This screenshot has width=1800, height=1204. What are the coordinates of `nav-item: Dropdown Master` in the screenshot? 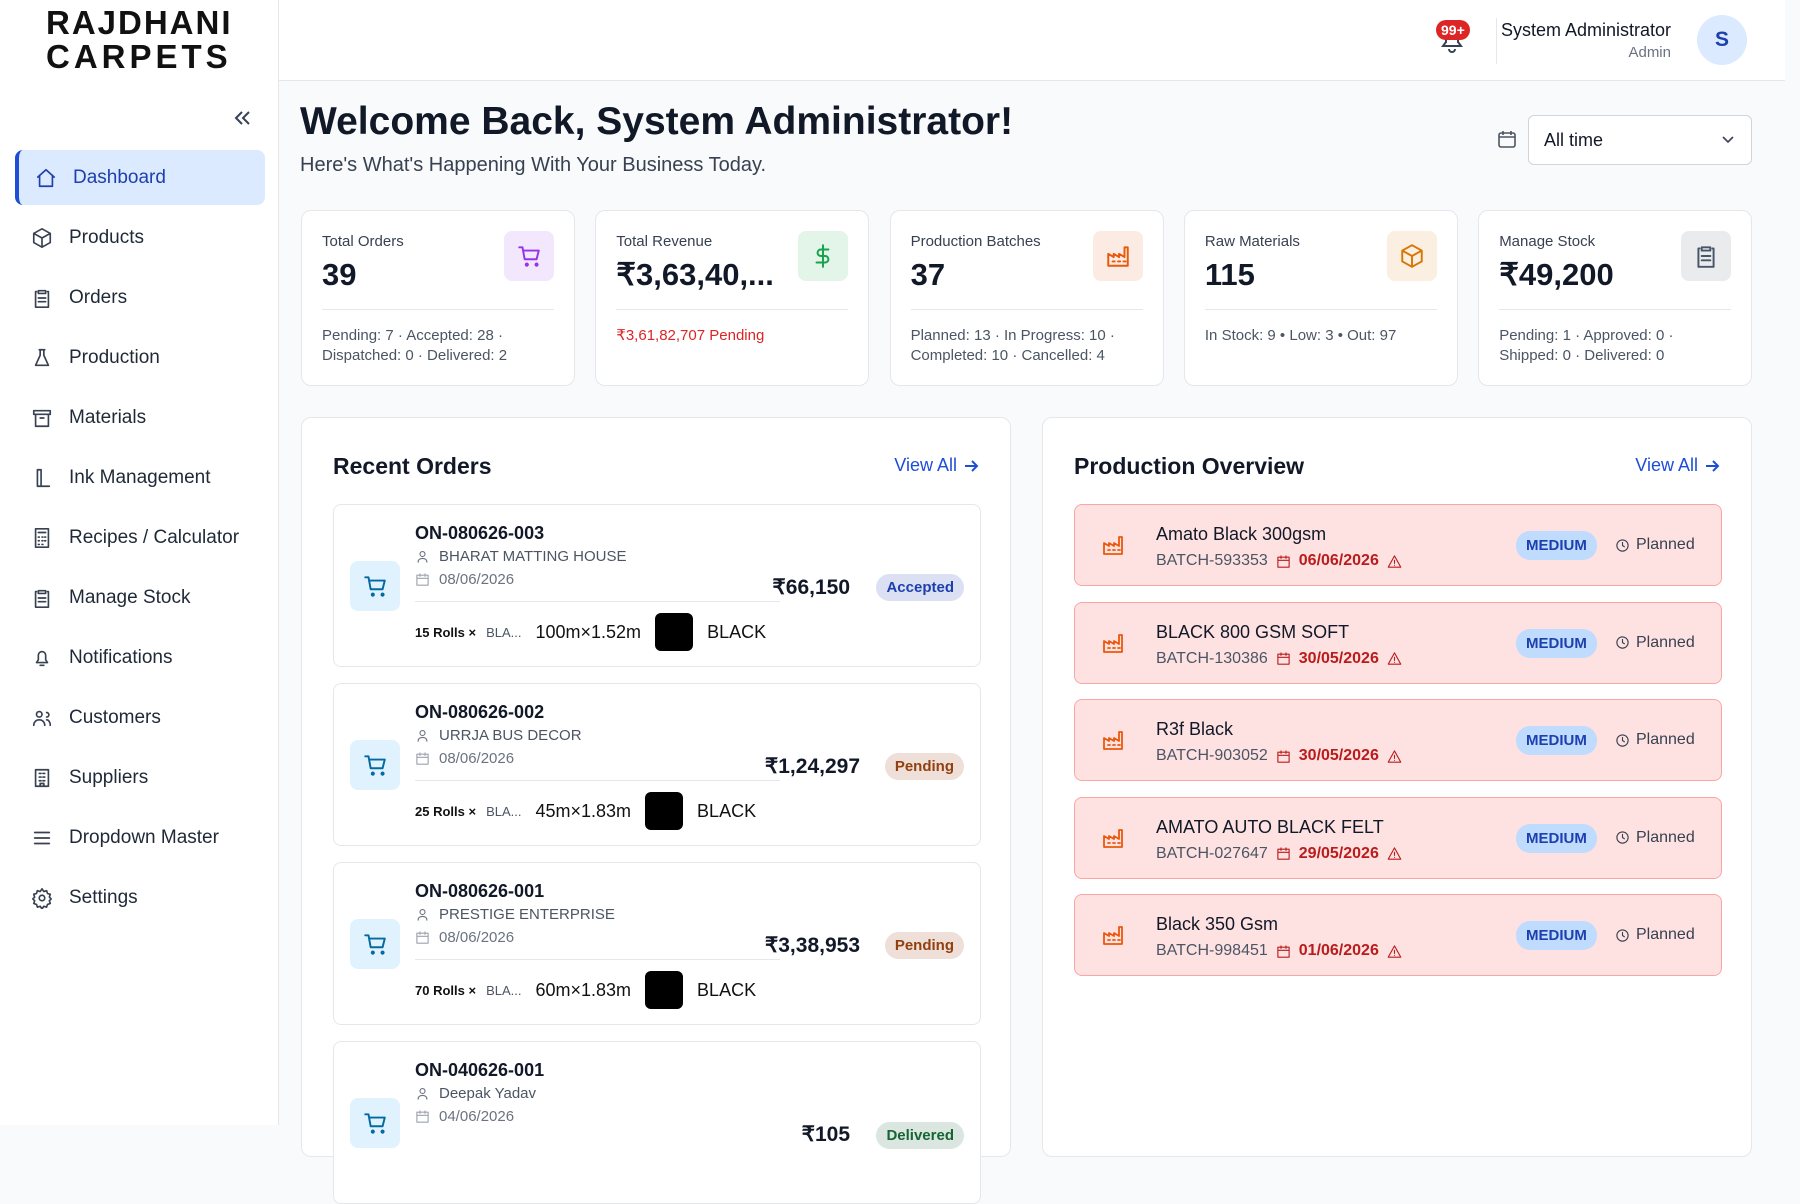 It's located at (140, 837).